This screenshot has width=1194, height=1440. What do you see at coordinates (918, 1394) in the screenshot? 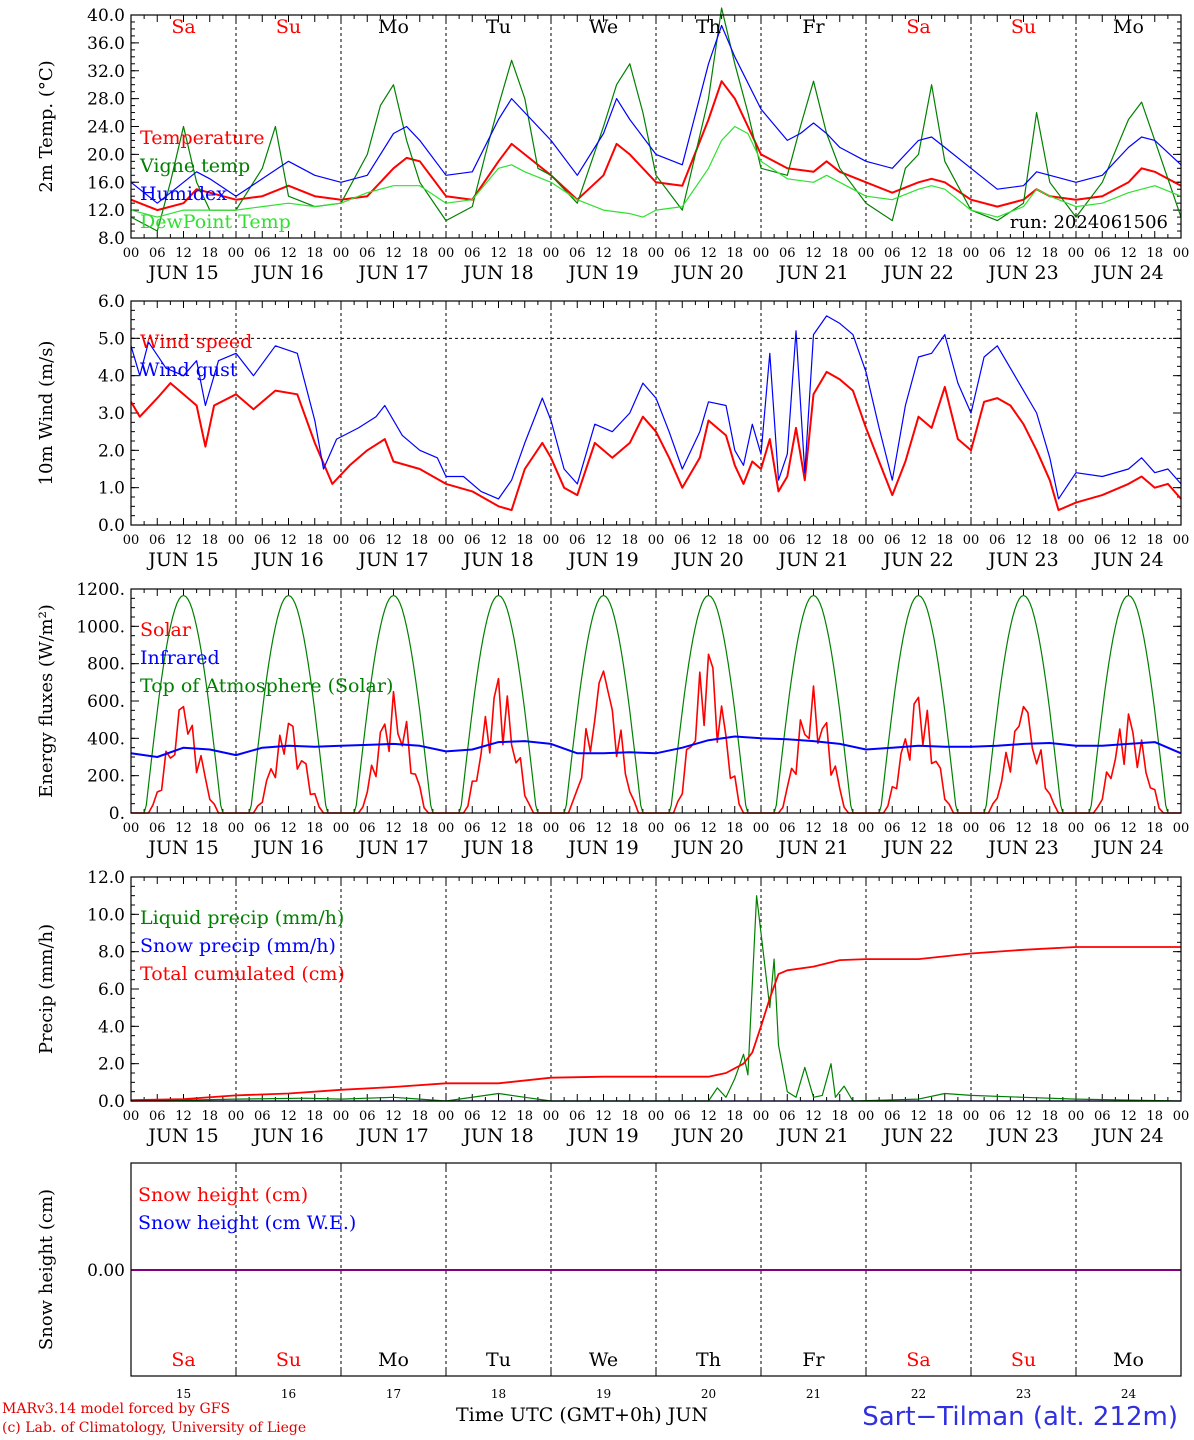
I see `day-number-label: 22` at bounding box center [918, 1394].